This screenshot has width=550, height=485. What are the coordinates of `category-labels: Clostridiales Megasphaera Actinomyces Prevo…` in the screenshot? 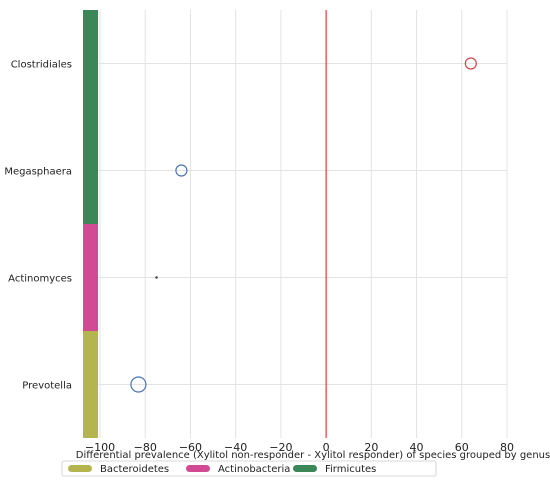 It's located at (38, 226).